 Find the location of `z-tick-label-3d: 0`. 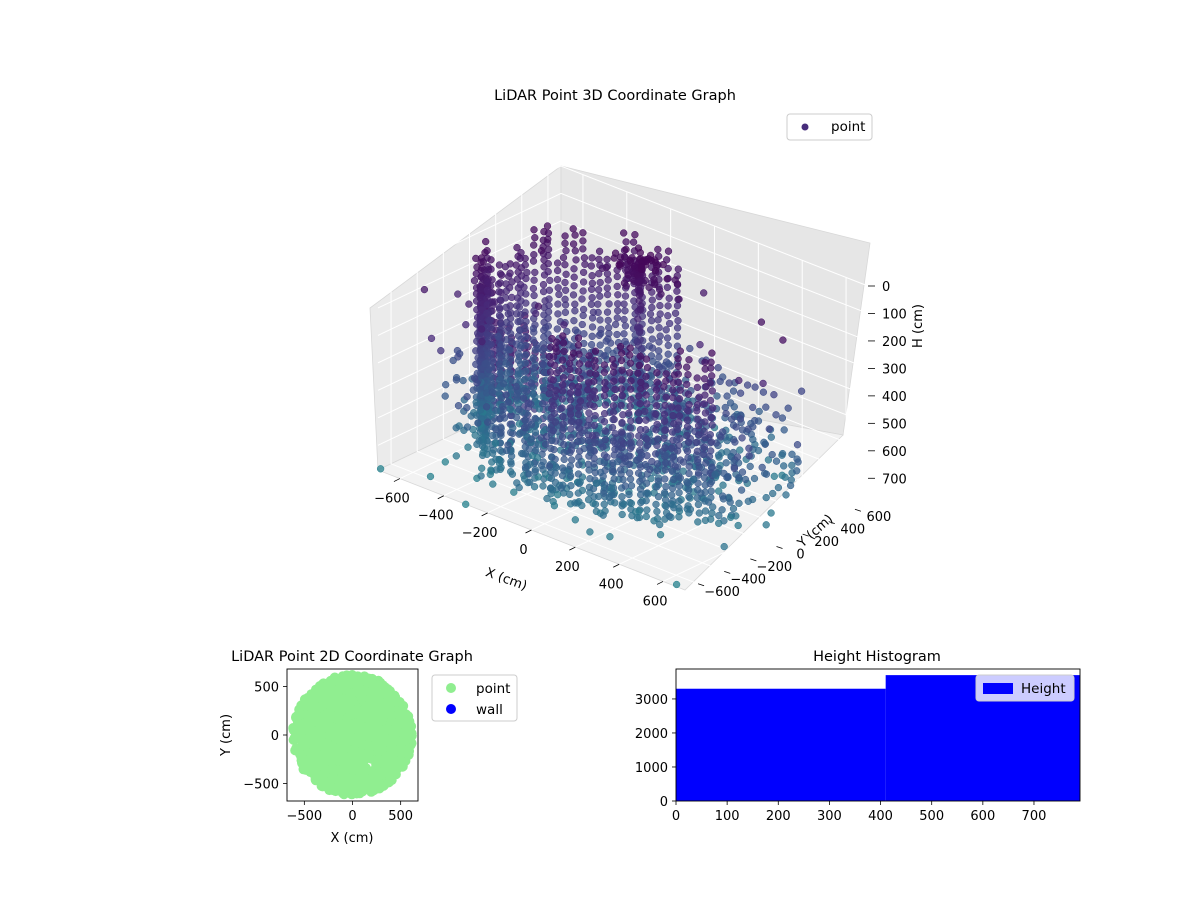

z-tick-label-3d: 0 is located at coordinates (886, 287).